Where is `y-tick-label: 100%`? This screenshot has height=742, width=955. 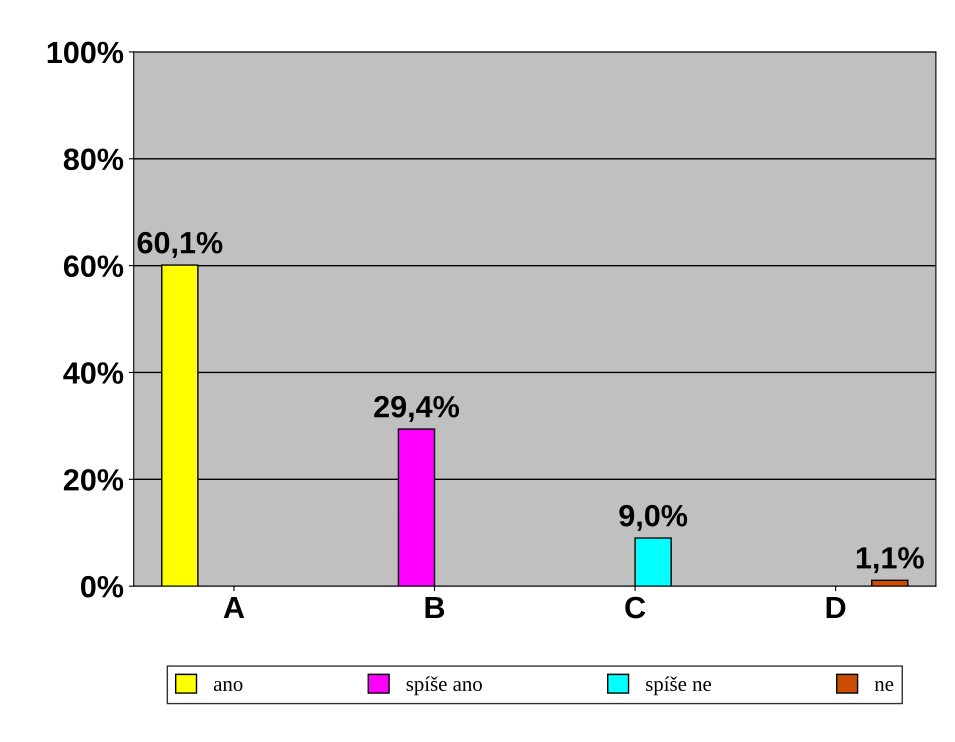
y-tick-label: 100% is located at coordinates (86, 53).